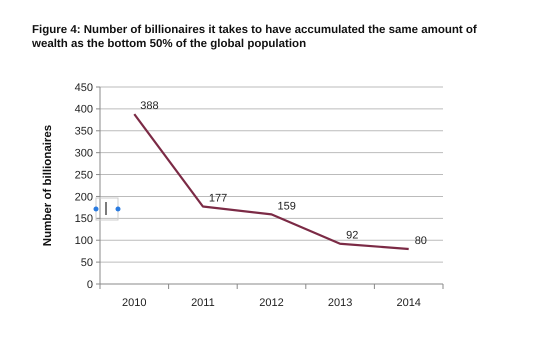 This screenshot has height=340, width=538. I want to click on chart-title: Figure 4: Number of billionaires it takes to have accumulated the same amount of wealth as the bottom 50% of the global population, so click(254, 37).